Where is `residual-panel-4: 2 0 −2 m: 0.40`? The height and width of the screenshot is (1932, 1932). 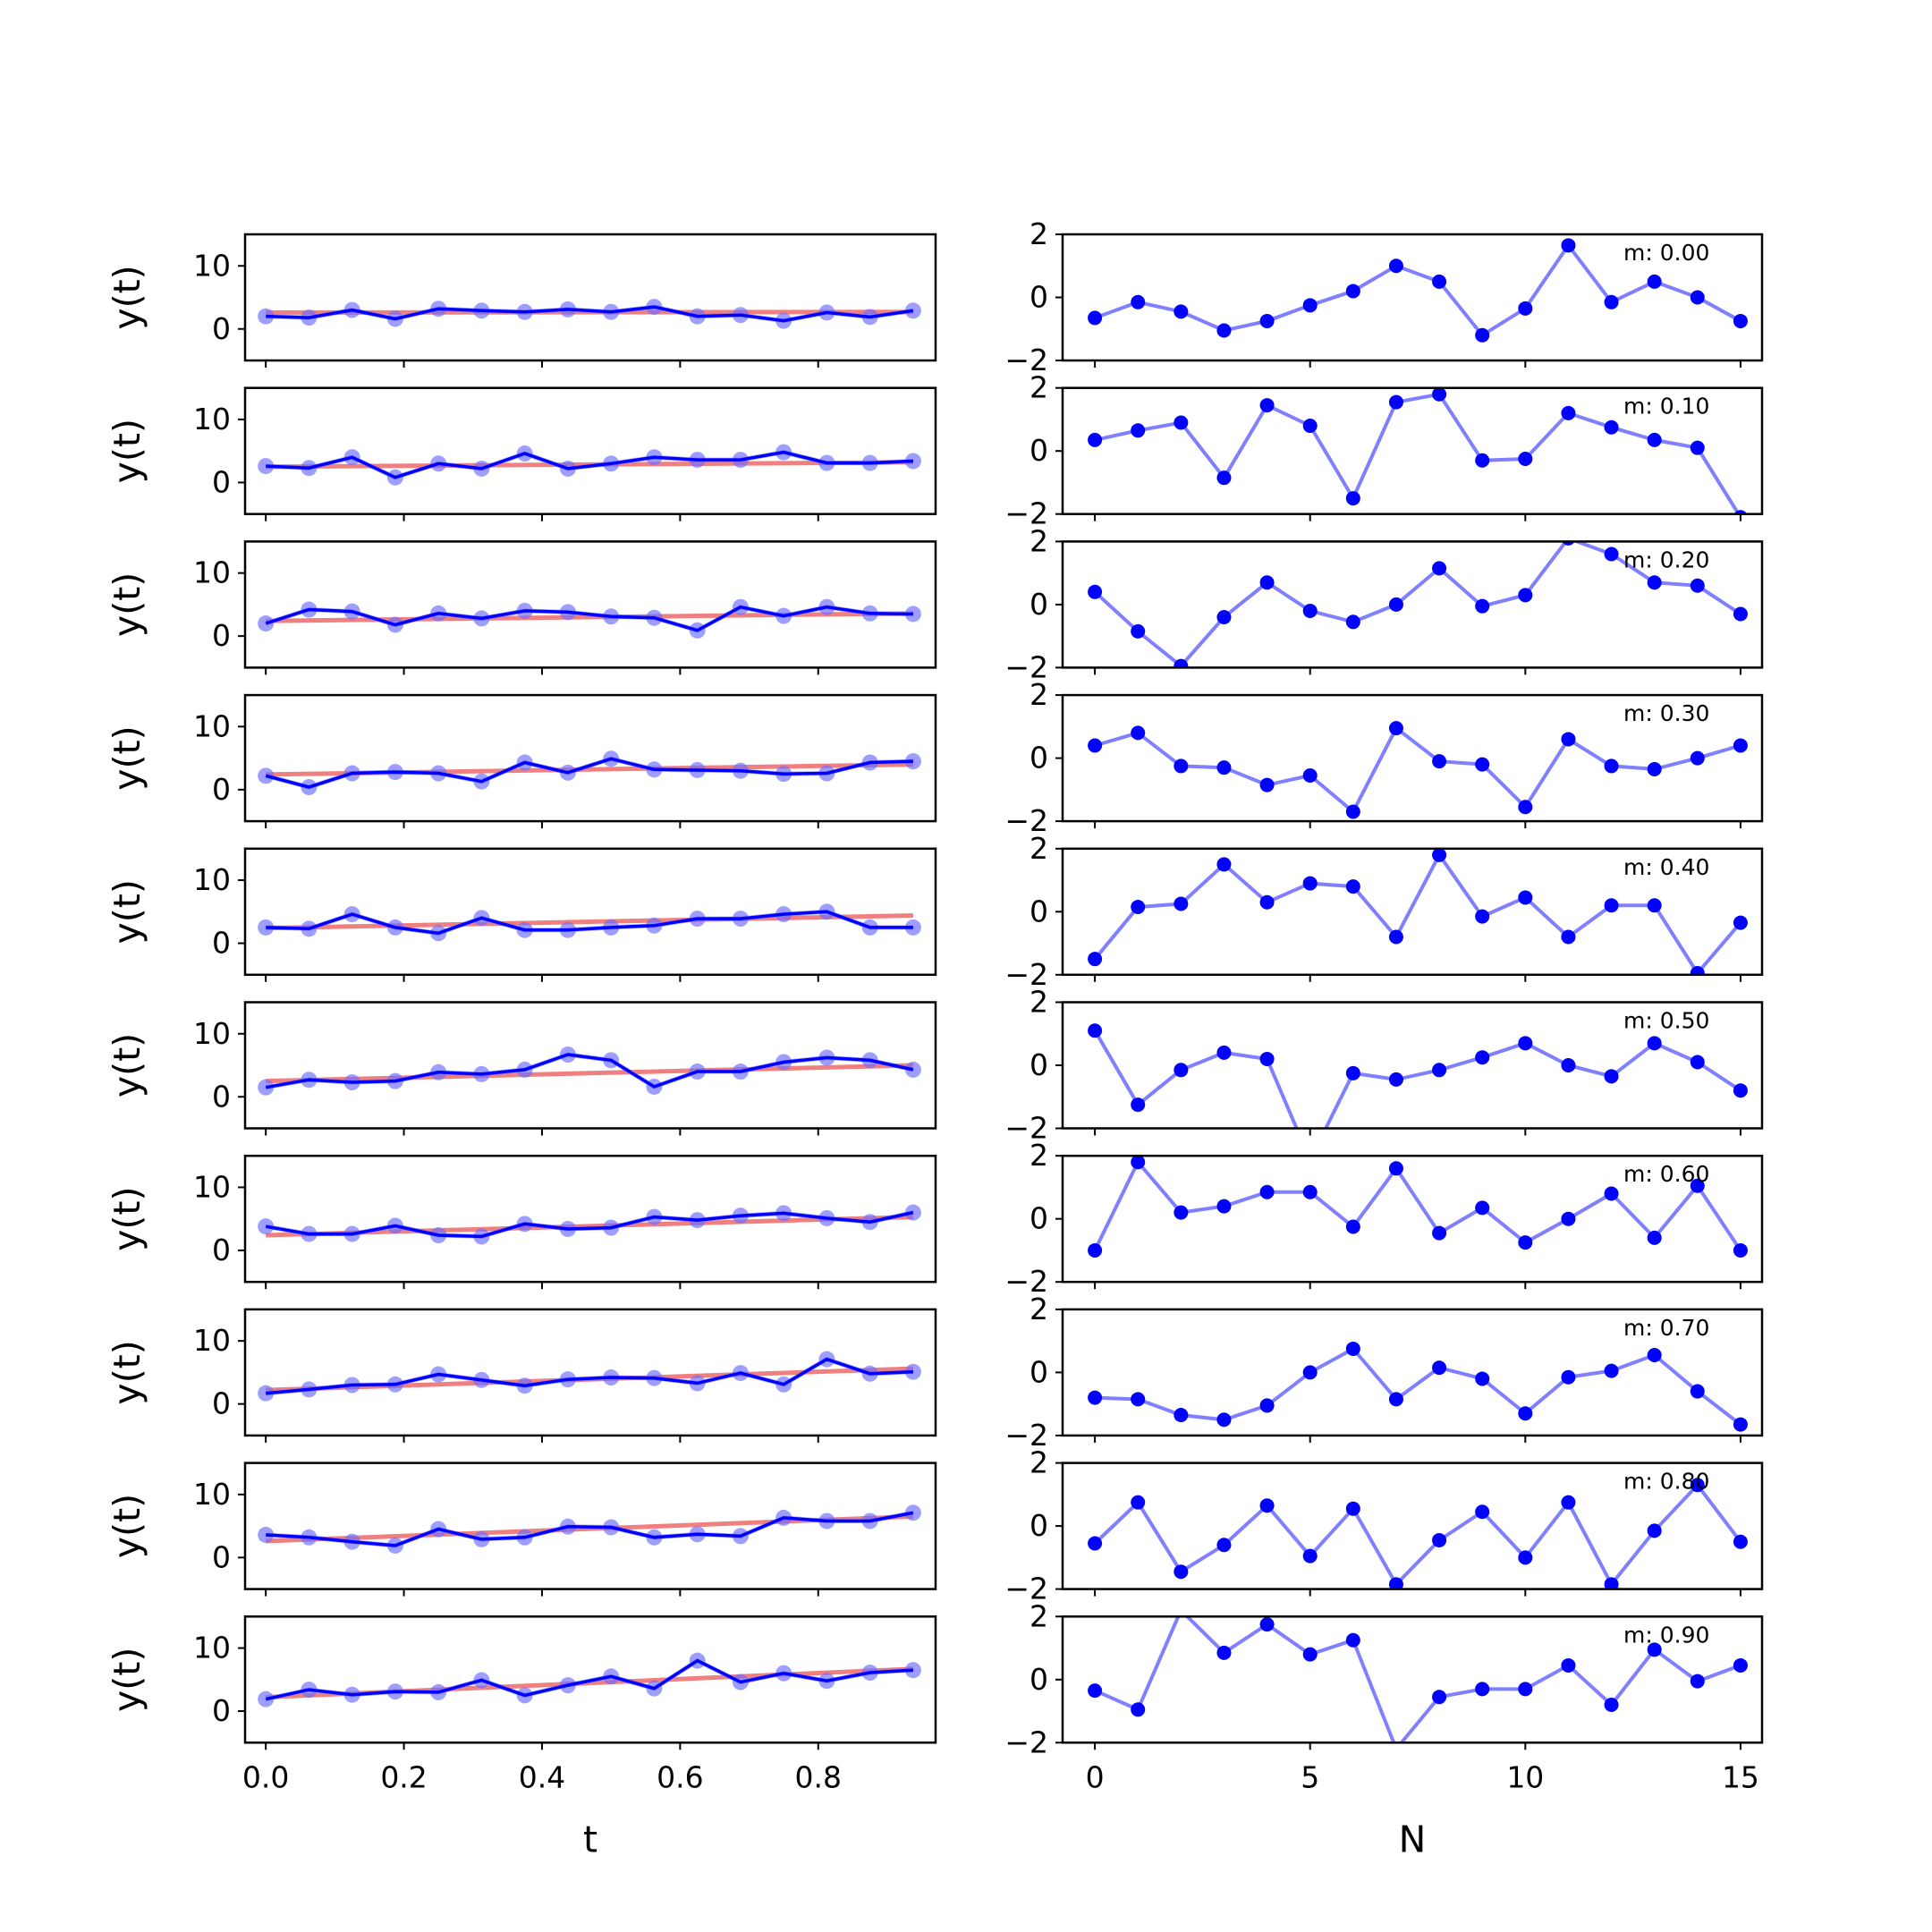
residual-panel-4: 2 0 −2 m: 0.40 is located at coordinates (1384, 911).